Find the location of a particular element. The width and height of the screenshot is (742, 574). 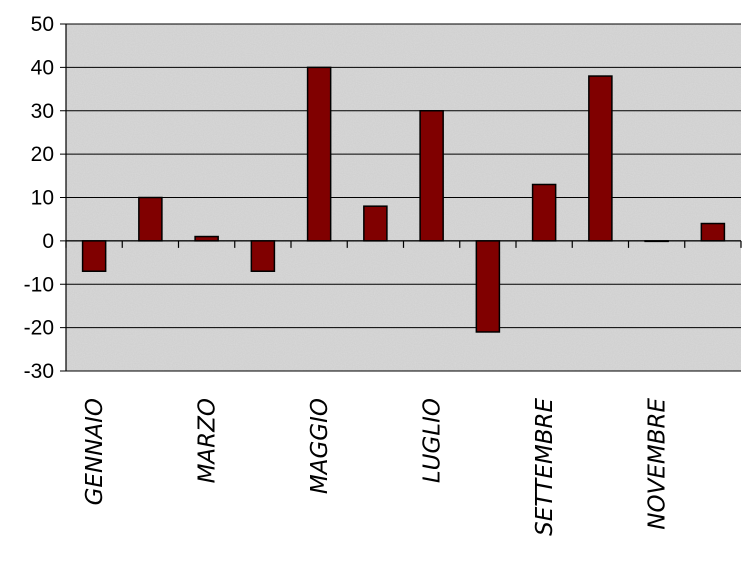

bar-ottobre is located at coordinates (600, 158).